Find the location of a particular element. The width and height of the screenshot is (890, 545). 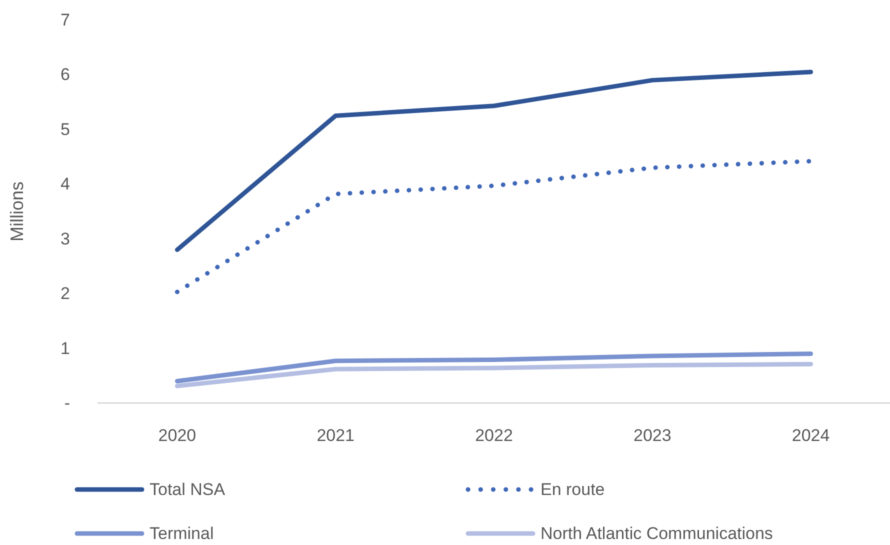

y-tick-label: 7 is located at coordinates (65, 20).